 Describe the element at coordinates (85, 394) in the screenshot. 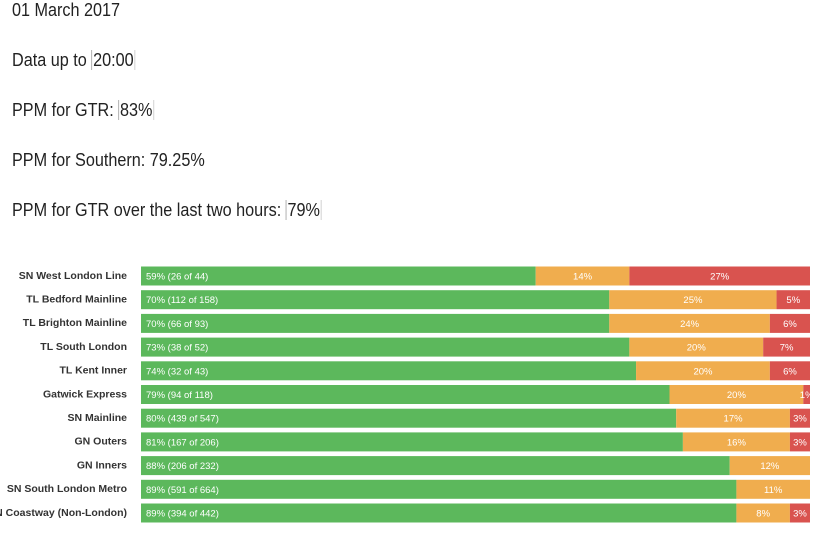

I see `category-label: Gatwick Express` at that location.